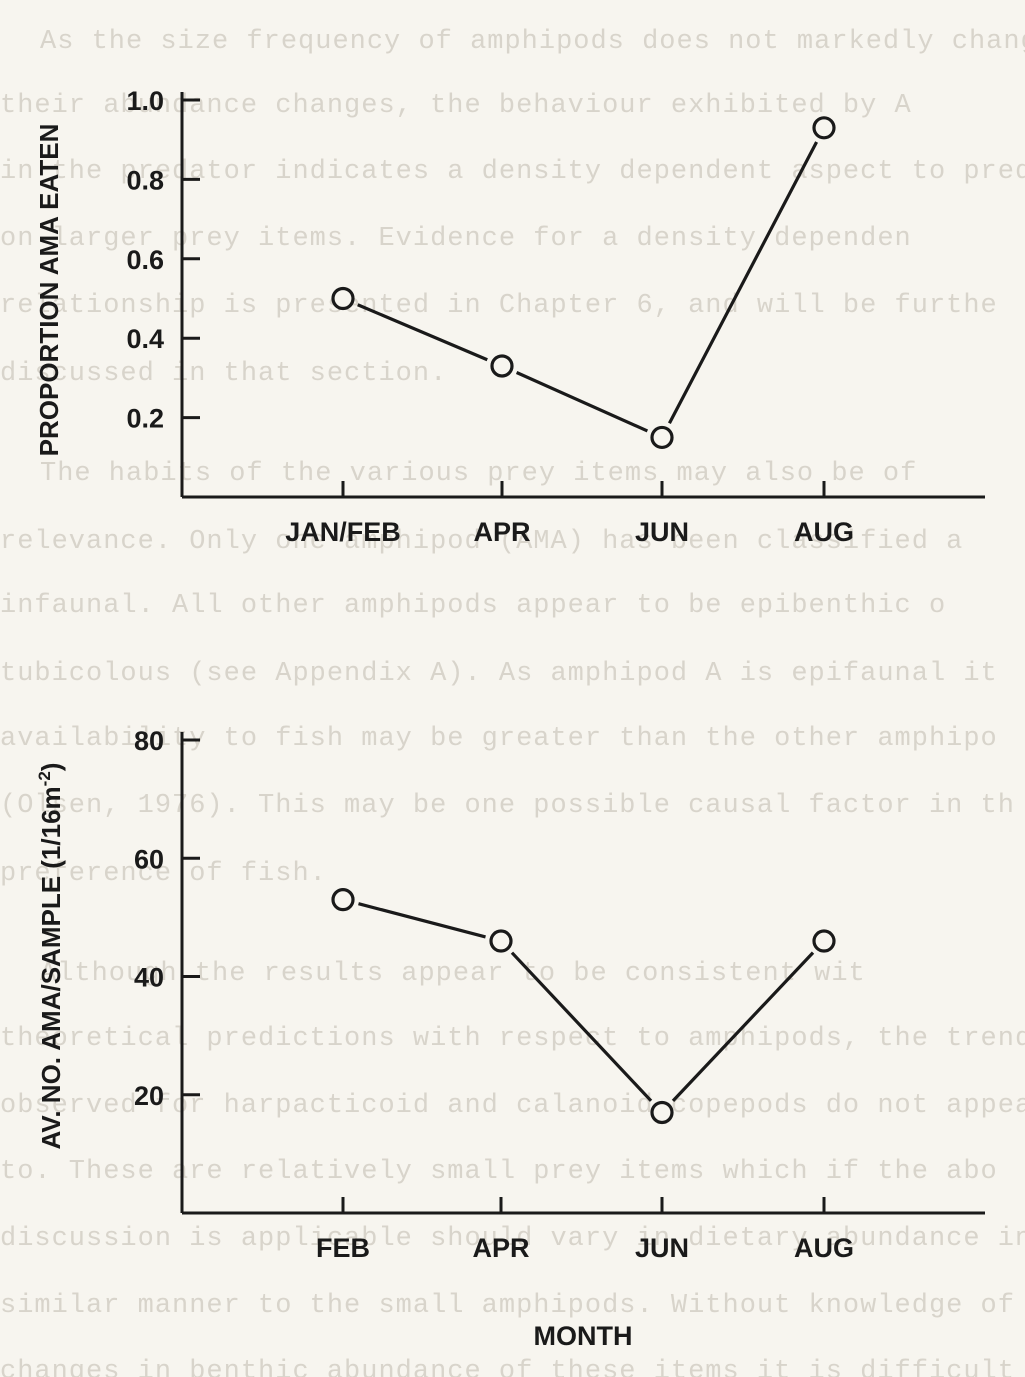 The height and width of the screenshot is (1377, 1025). Describe the element at coordinates (223, 374) in the screenshot. I see `bleed-through-line: discussed in that section.` at that location.